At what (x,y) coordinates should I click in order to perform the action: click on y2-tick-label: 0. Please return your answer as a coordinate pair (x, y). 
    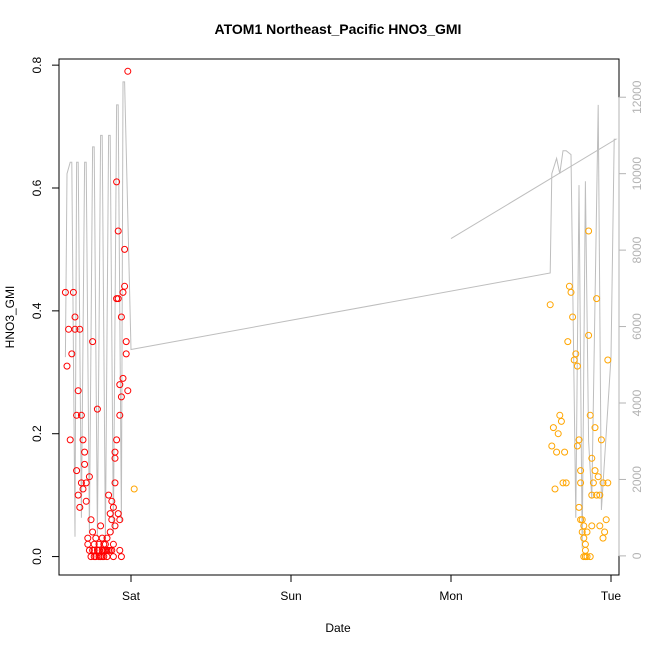
    Looking at the image, I should click on (637, 555).